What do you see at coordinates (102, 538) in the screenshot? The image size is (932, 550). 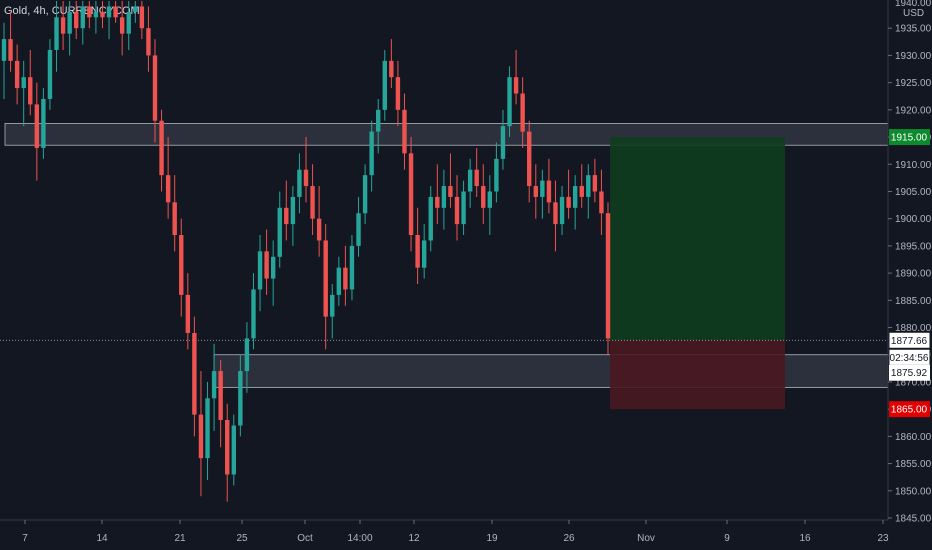 I see `x-tick-label: 14` at bounding box center [102, 538].